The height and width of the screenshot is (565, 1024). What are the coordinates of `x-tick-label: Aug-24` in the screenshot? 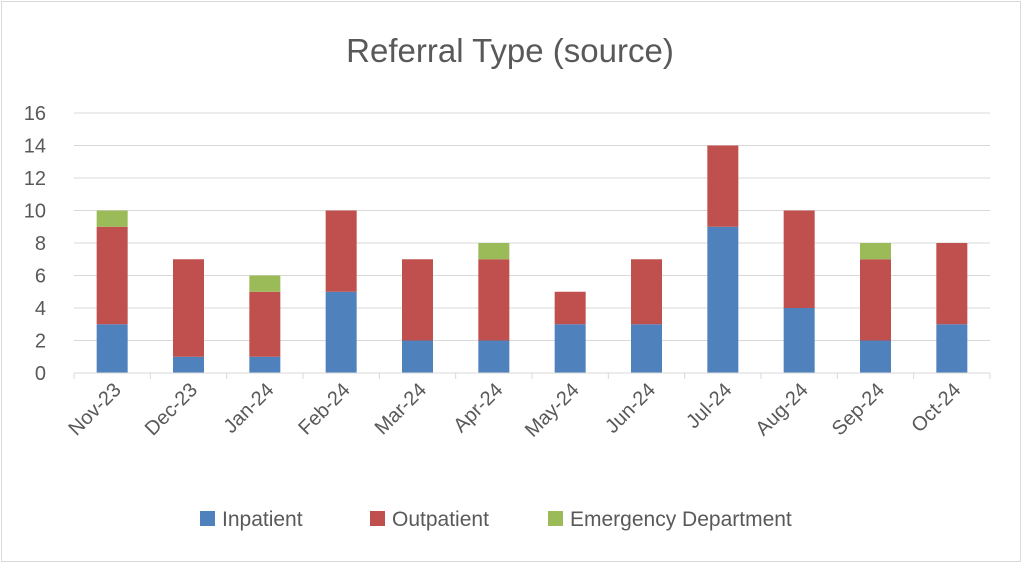 It's located at (782, 409).